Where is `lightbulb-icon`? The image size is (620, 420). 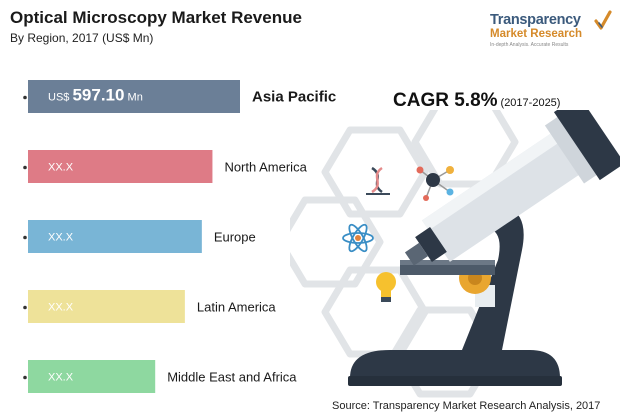
lightbulb-icon is located at coordinates (386, 287).